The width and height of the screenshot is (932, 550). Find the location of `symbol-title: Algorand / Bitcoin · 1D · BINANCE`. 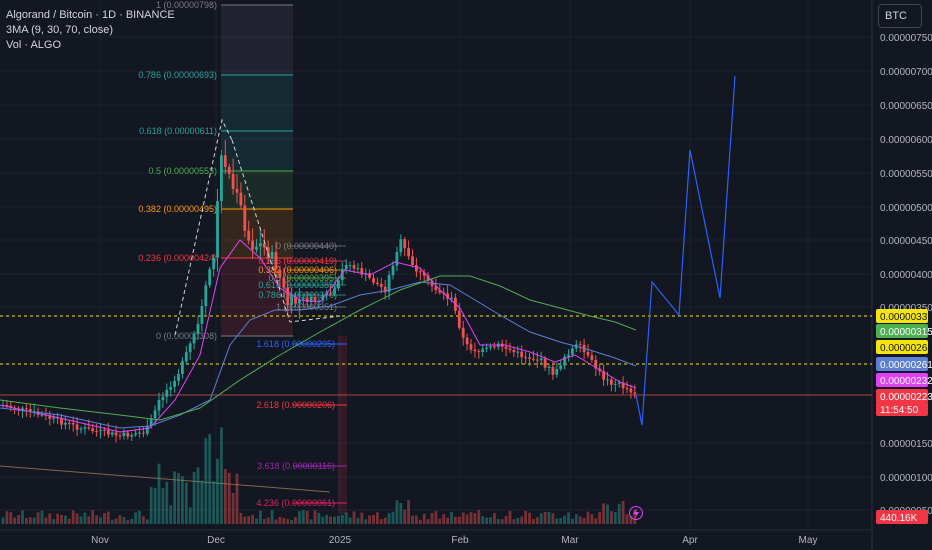

symbol-title: Algorand / Bitcoin · 1D · BINANCE is located at coordinates (90, 15).